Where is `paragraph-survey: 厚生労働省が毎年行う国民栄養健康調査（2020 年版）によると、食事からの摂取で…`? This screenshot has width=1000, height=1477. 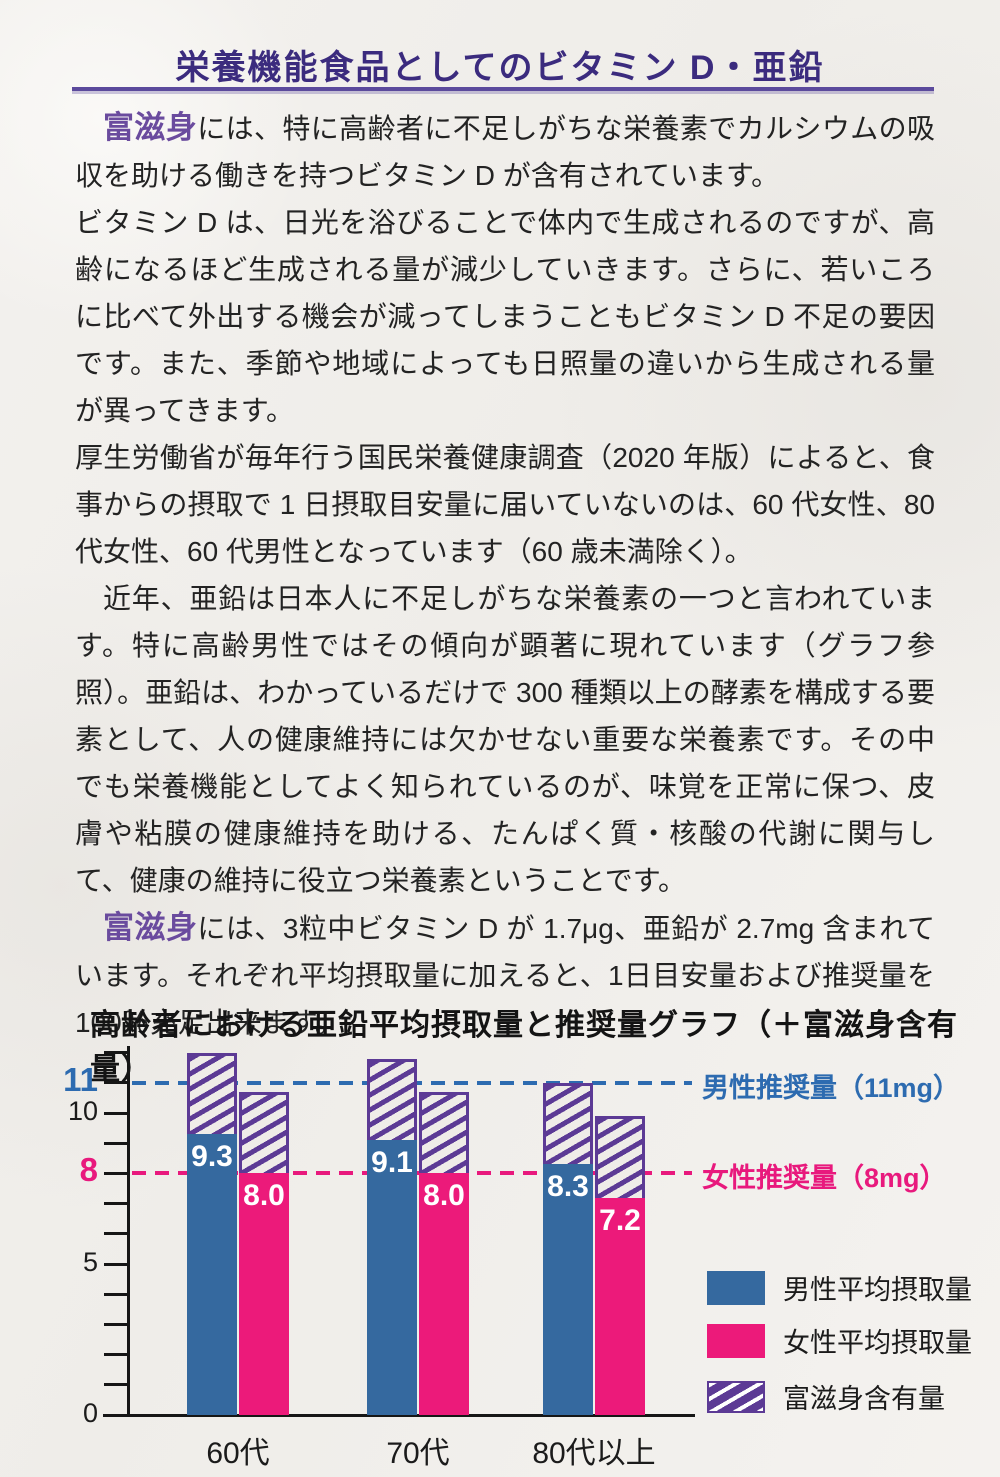
paragraph-survey: 厚生労働省が毎年行う国民栄養健康調査（2020 年版）によると、食事からの摂取で… is located at coordinates (505, 504).